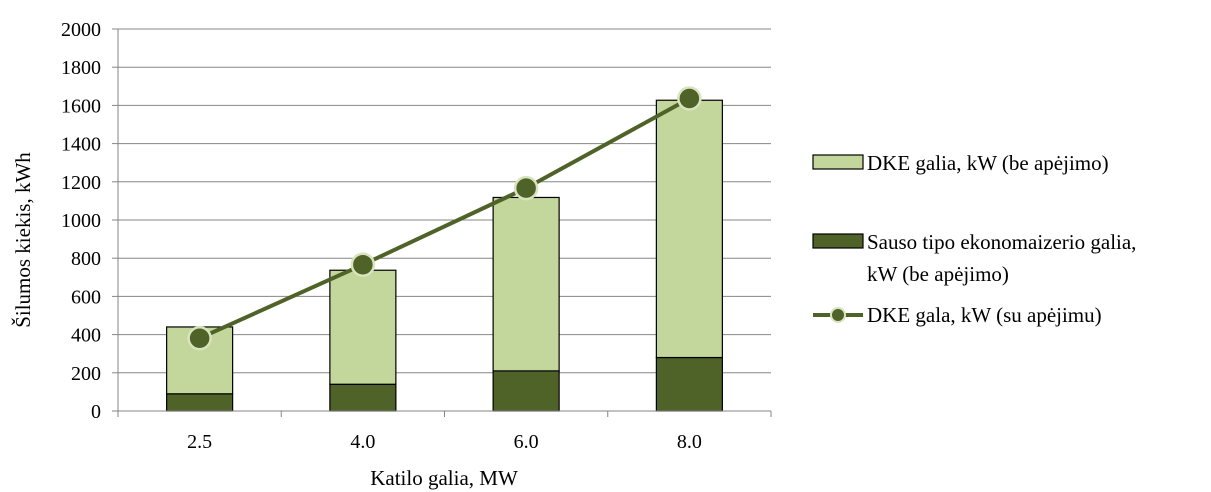  I want to click on legend-label: Sauso tipo ekonomaizerio galia,, so click(1001, 242).